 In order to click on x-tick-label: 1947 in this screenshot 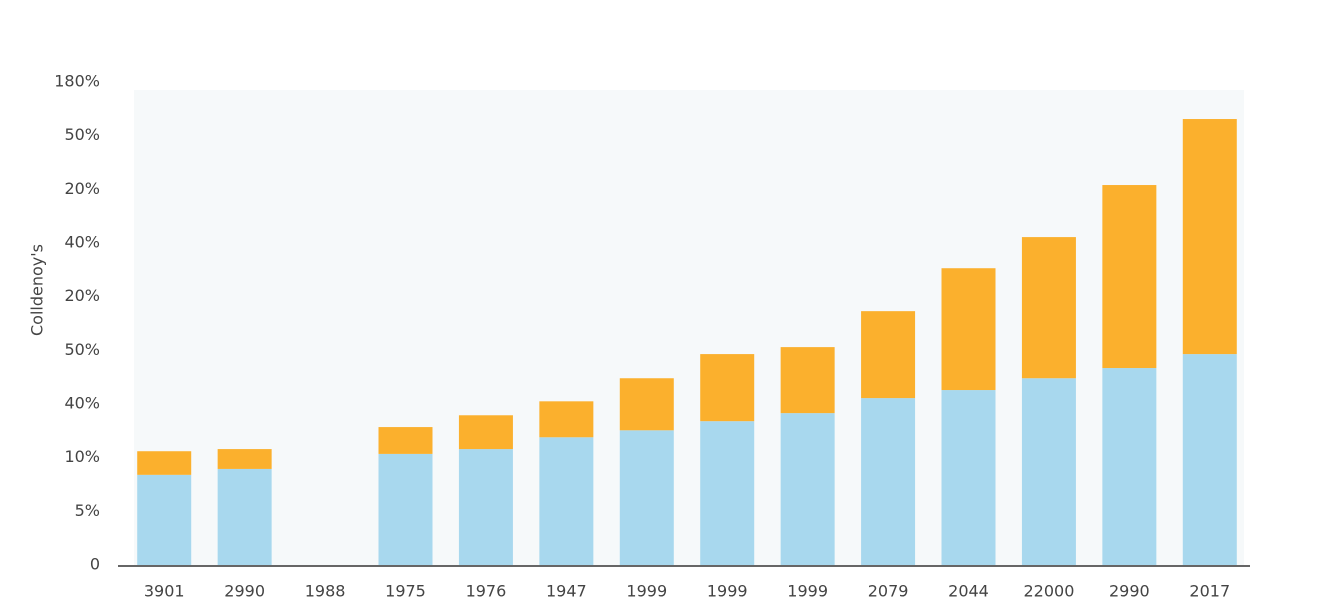, I will do `click(566, 591)`.